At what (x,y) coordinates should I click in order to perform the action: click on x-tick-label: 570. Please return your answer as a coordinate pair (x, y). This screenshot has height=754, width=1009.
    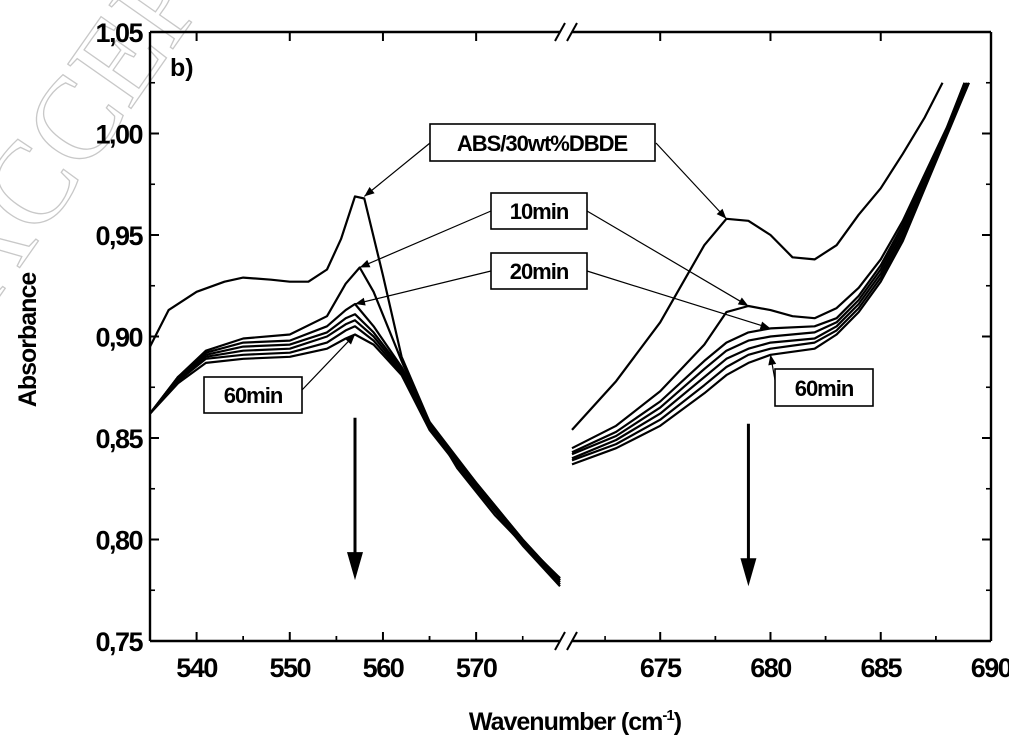
    Looking at the image, I should click on (476, 668).